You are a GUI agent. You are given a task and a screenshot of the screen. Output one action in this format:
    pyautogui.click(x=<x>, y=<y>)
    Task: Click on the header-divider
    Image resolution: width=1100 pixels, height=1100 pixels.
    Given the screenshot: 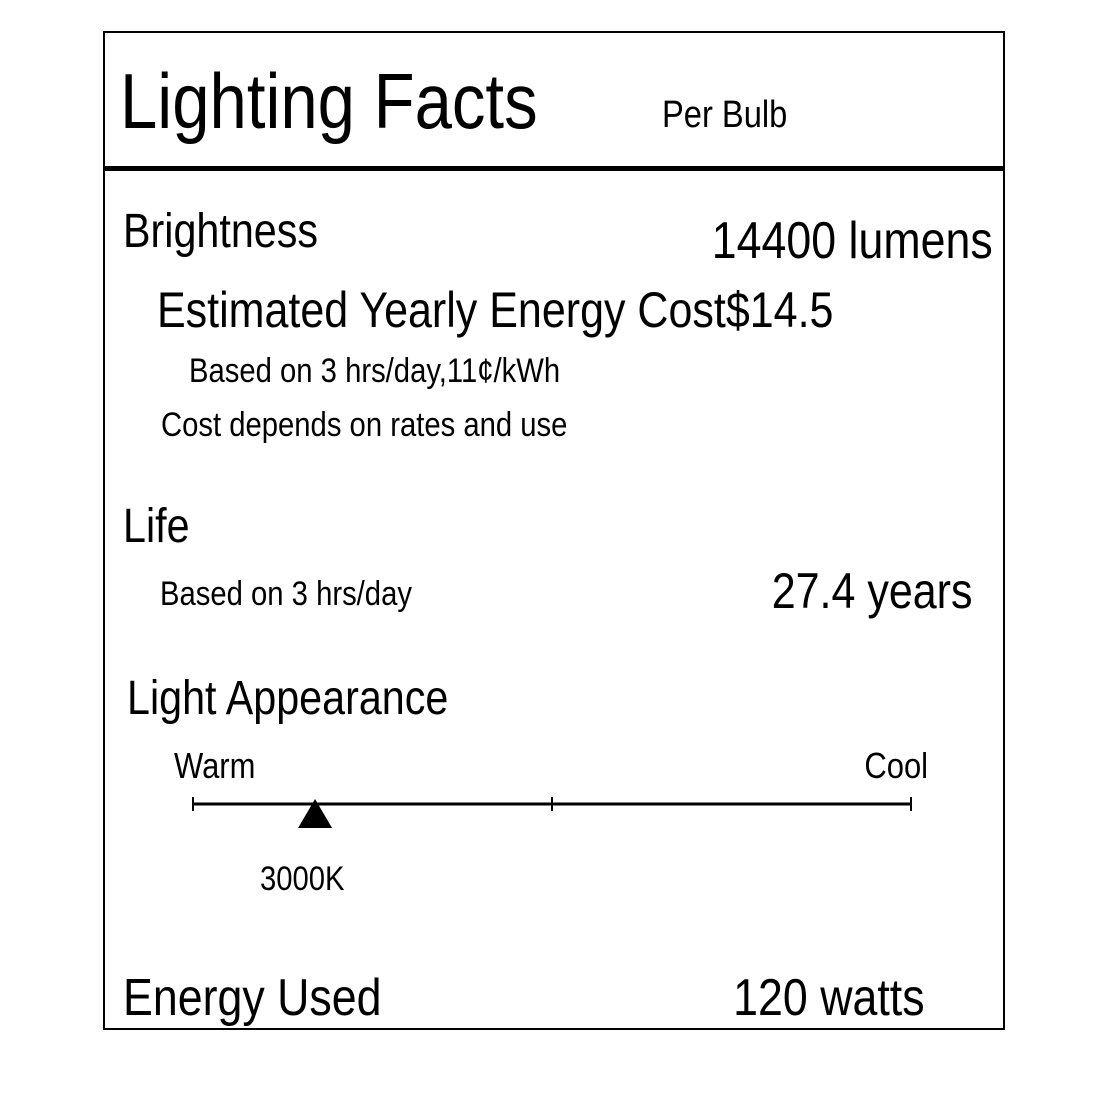 What is the action you would take?
    pyautogui.click(x=553, y=168)
    